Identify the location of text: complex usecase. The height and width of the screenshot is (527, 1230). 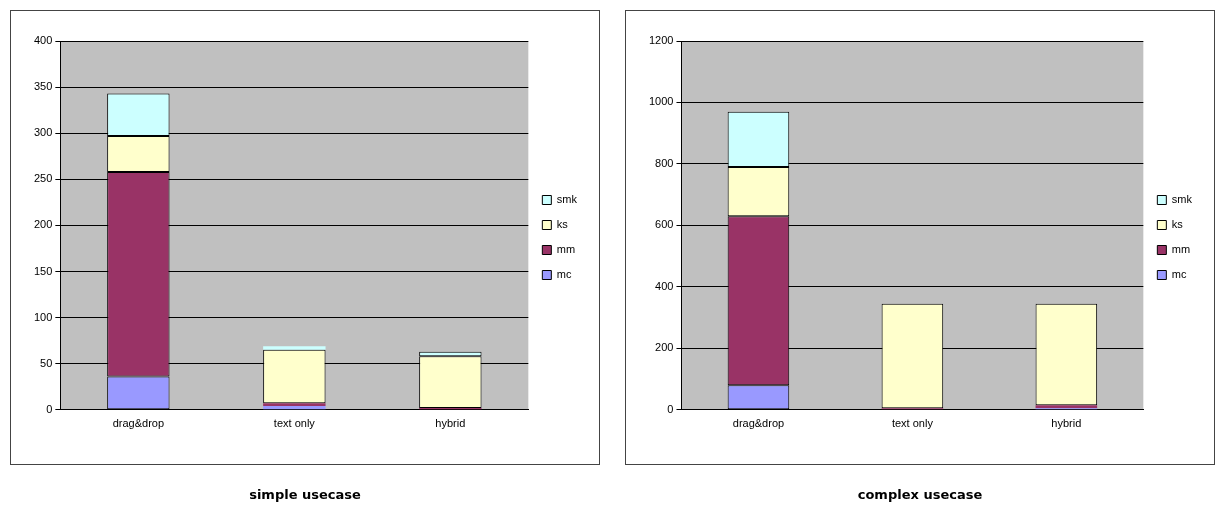
(920, 494).